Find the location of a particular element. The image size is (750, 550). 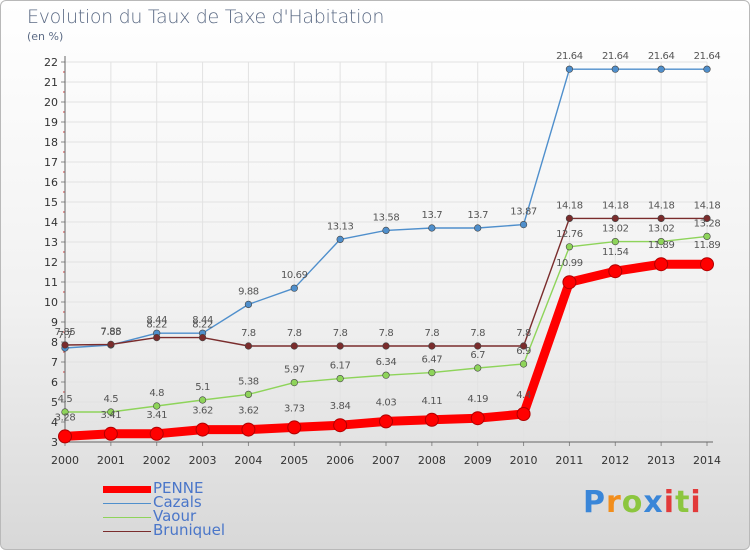

x-tick-label: 2012 is located at coordinates (615, 460).